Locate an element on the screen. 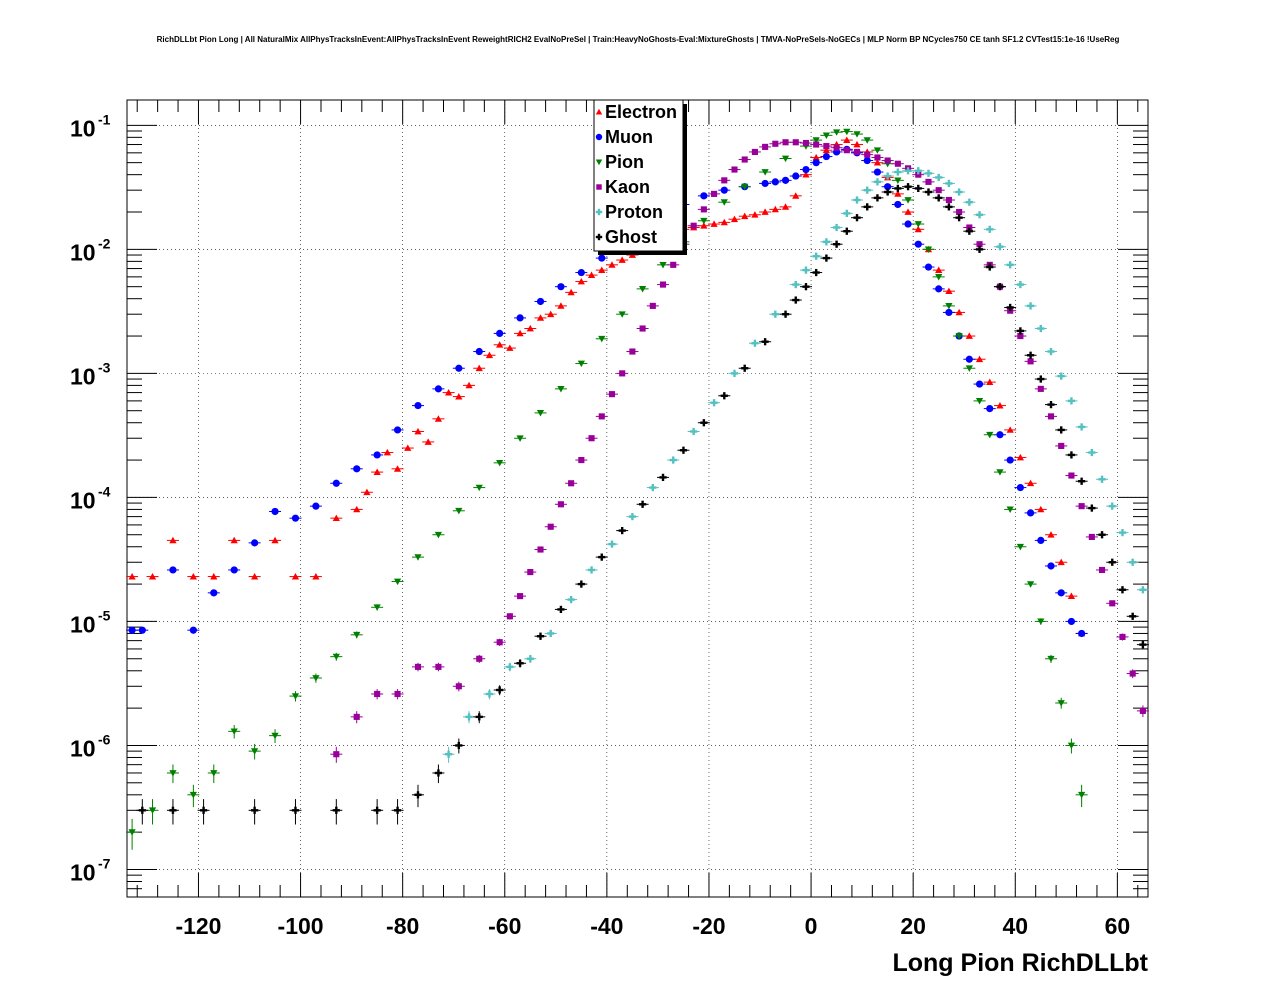 The height and width of the screenshot is (996, 1276). x-tick-label: -100 is located at coordinates (301, 926).